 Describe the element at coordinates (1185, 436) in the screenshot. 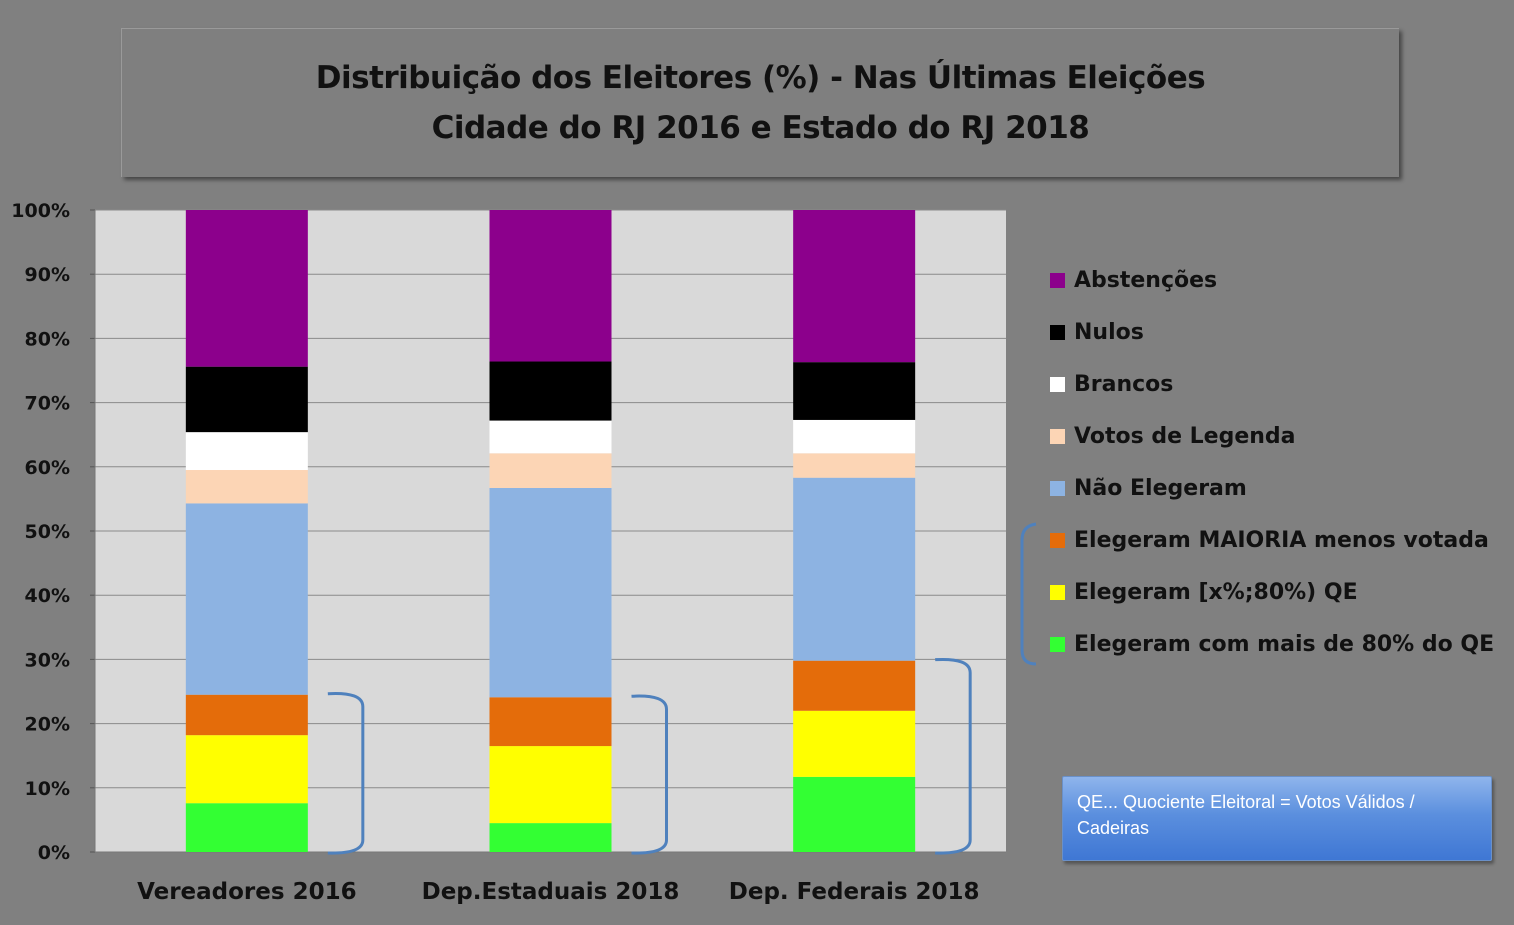

I see `legend-label: Votos de Legenda` at that location.